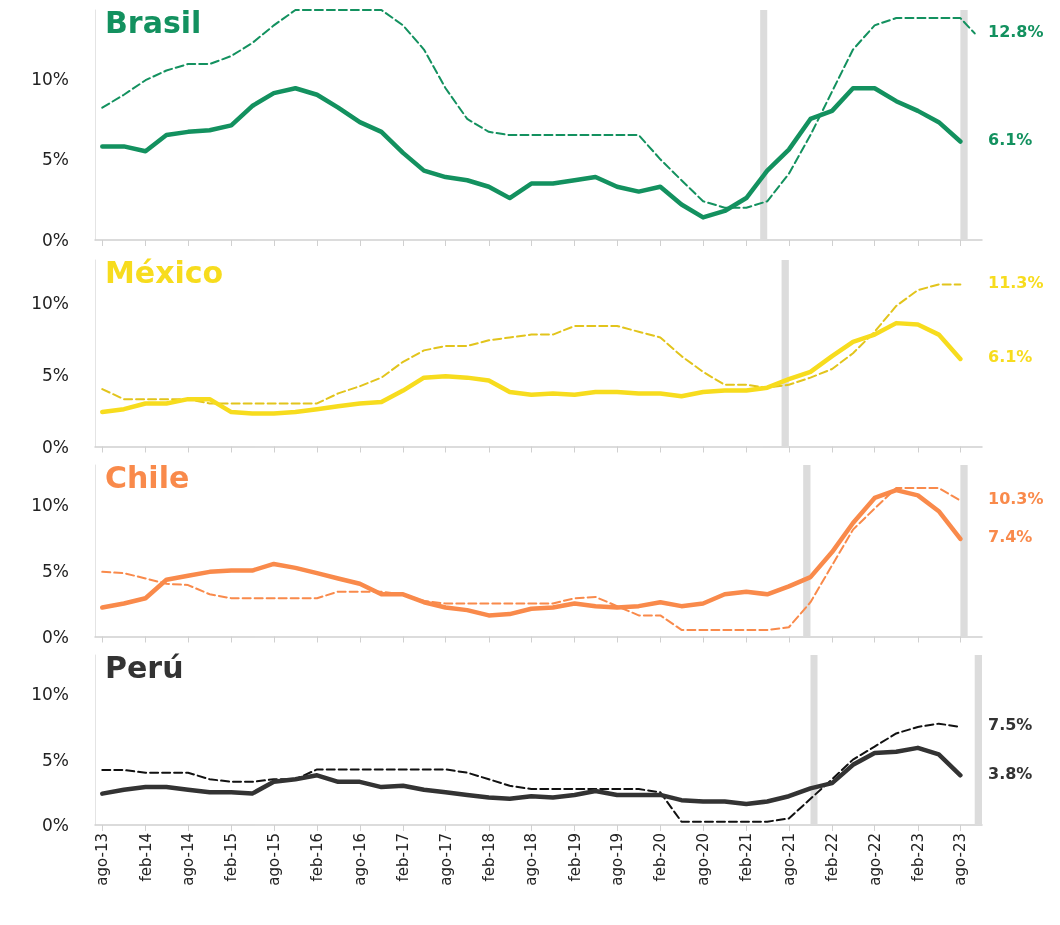 The height and width of the screenshot is (925, 1060). Describe the element at coordinates (273, 859) in the screenshot. I see `x-tick-label: ago-15` at that location.